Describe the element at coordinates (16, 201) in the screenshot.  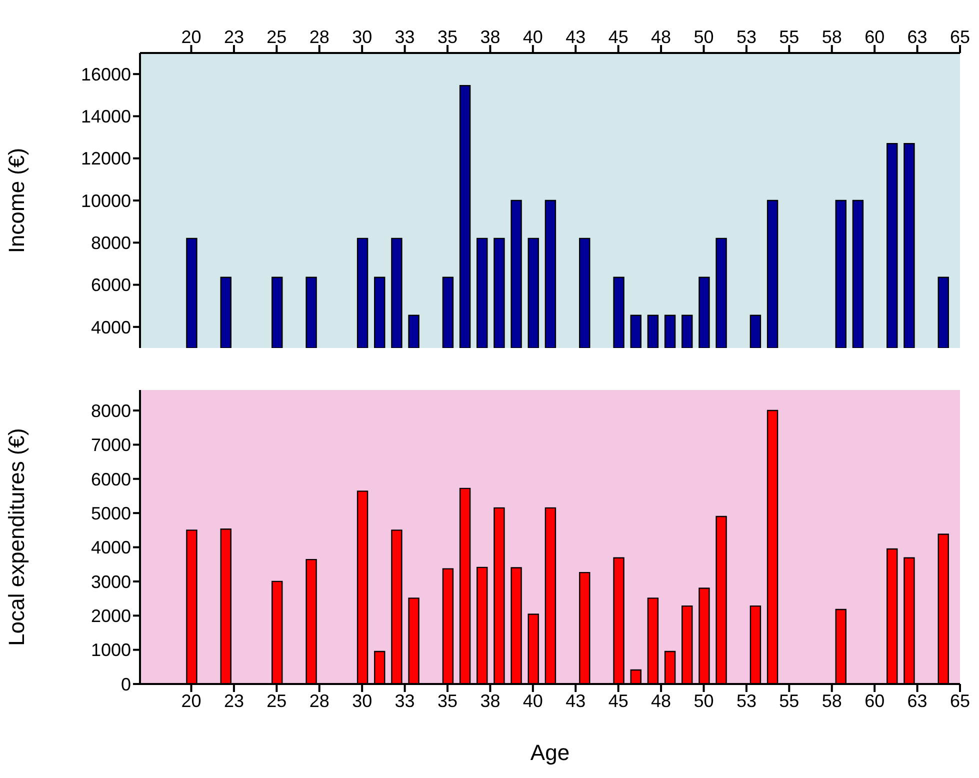
I see `y-axis-title: Income (€)` at that location.